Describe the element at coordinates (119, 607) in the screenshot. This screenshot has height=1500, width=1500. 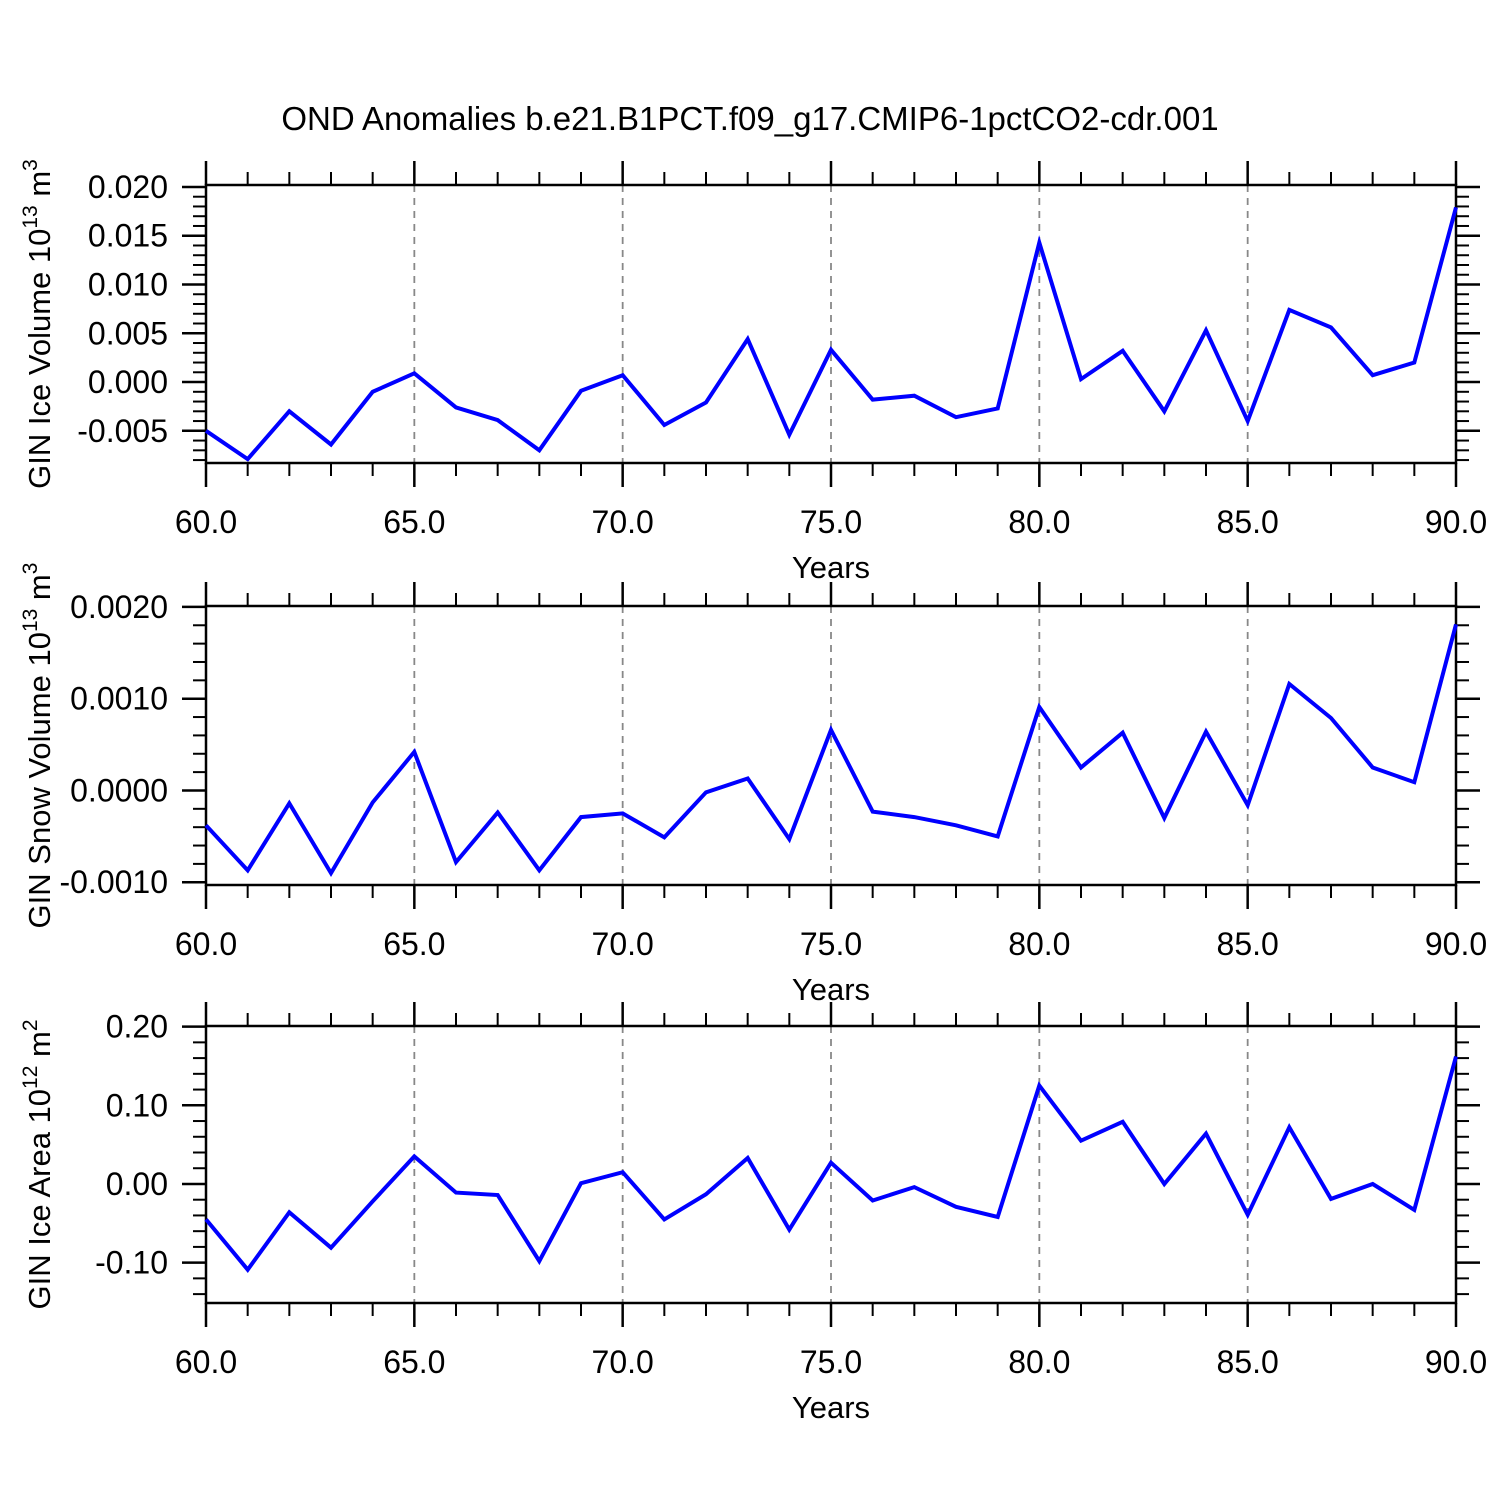
I see `y-tick-label: 0.0020` at that location.